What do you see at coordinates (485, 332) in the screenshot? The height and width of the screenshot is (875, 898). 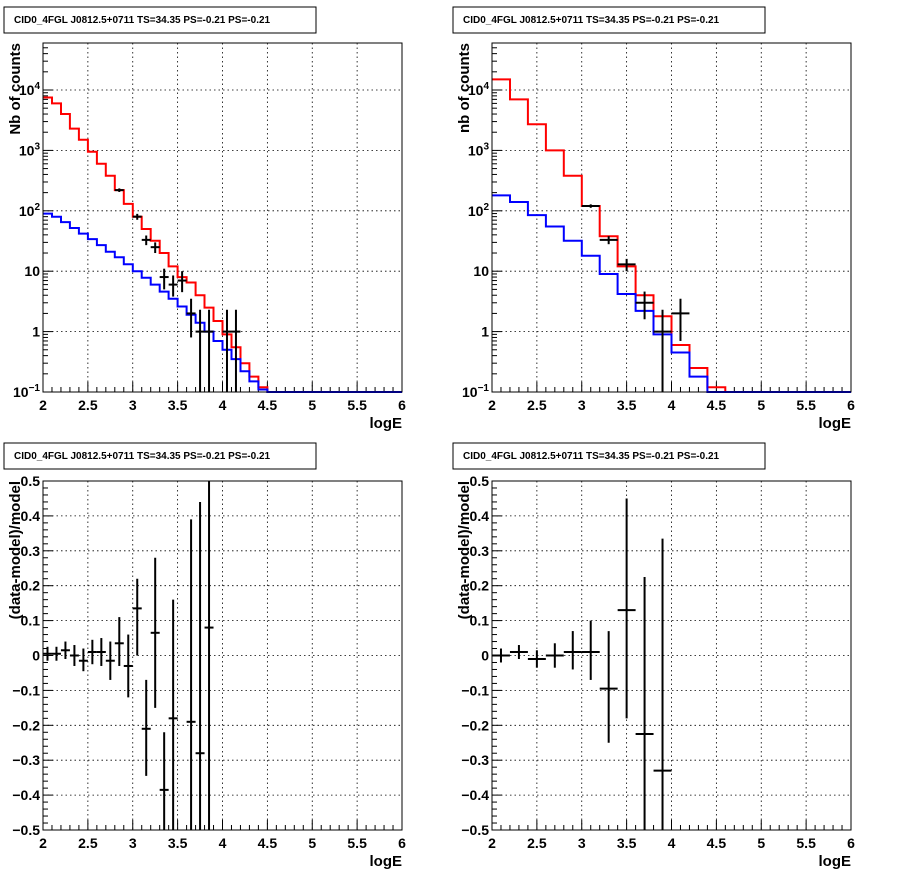 I see `y-tick-label: 1` at bounding box center [485, 332].